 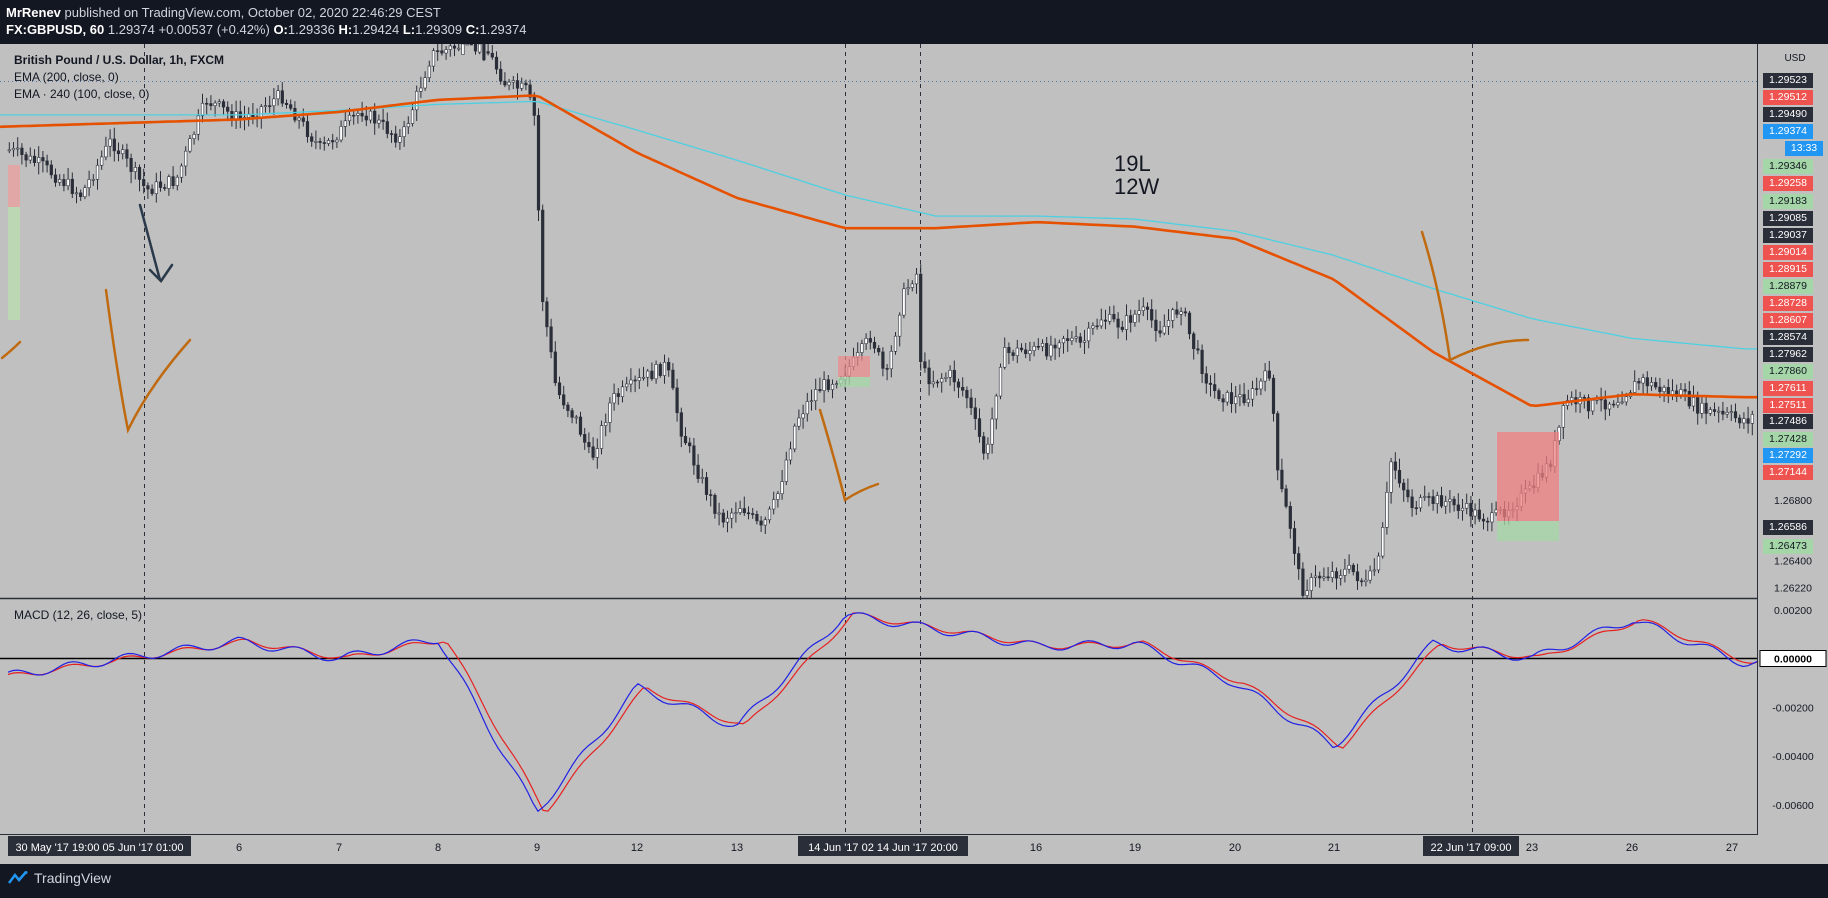 I want to click on price-axis-label: 1.29523, so click(x=1788, y=80).